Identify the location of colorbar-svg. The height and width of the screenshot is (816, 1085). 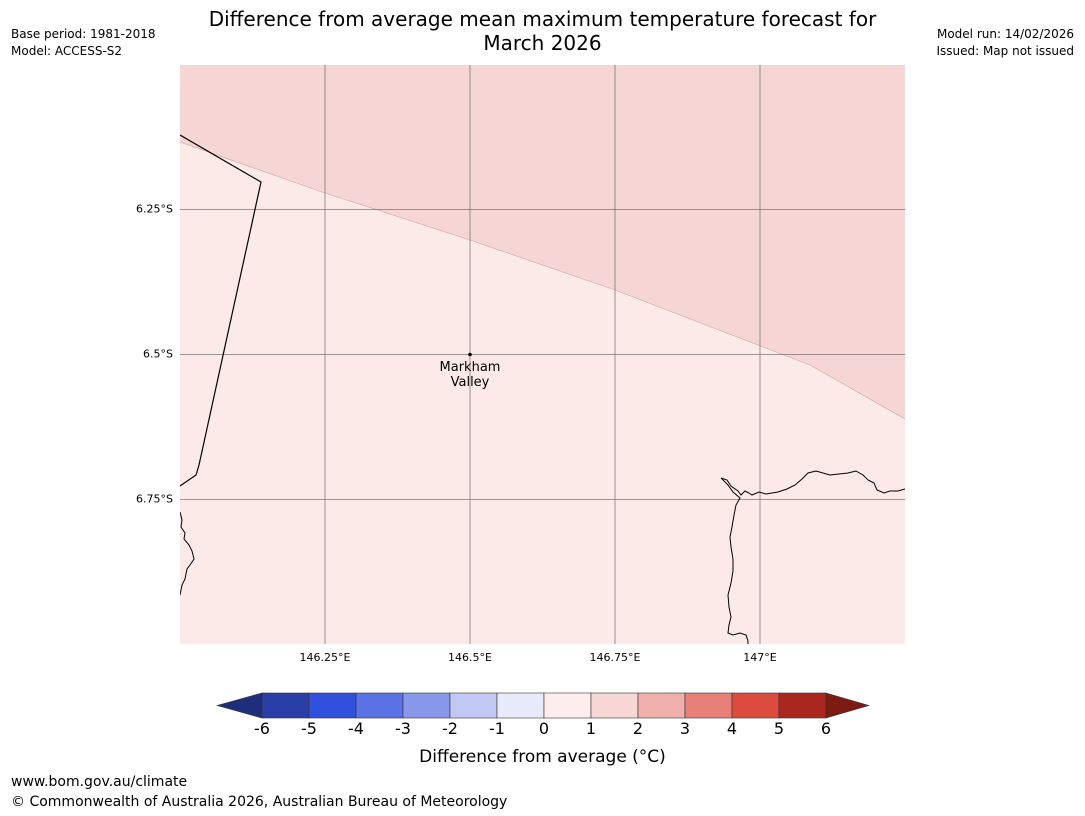
(543, 705).